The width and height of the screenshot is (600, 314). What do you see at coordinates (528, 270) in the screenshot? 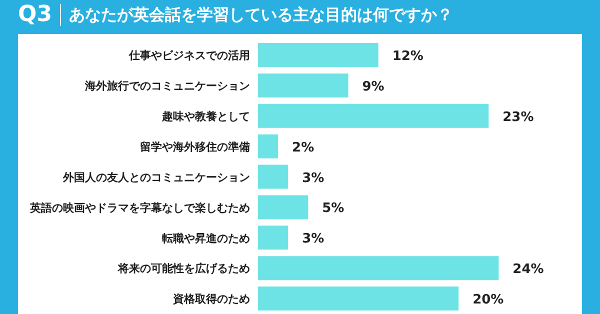
I see `data-label: 24%` at bounding box center [528, 270].